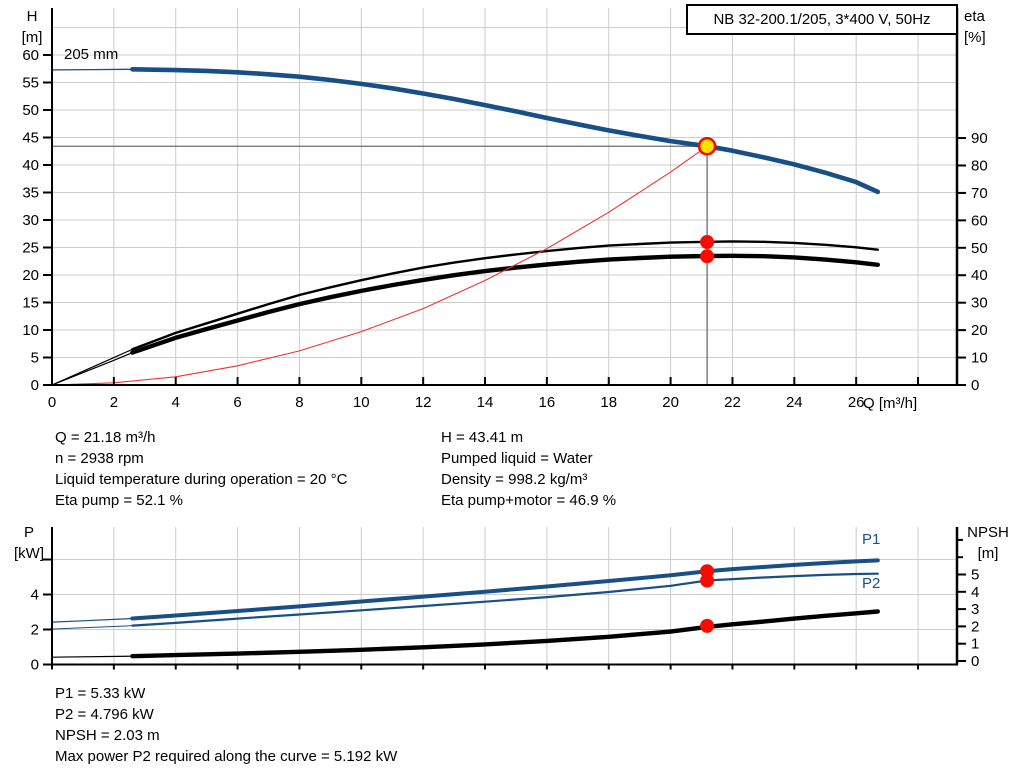  Describe the element at coordinates (988, 543) in the screenshot. I see `npsh-axis-title: NPSH [m]` at that location.